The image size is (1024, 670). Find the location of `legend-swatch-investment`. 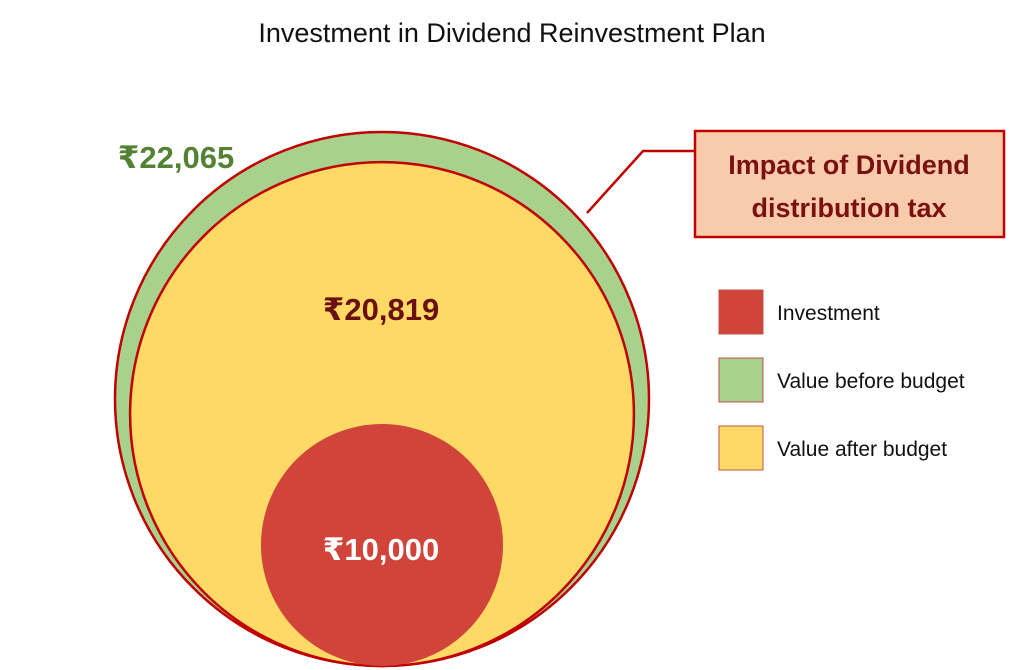

legend-swatch-investment is located at coordinates (741, 312).